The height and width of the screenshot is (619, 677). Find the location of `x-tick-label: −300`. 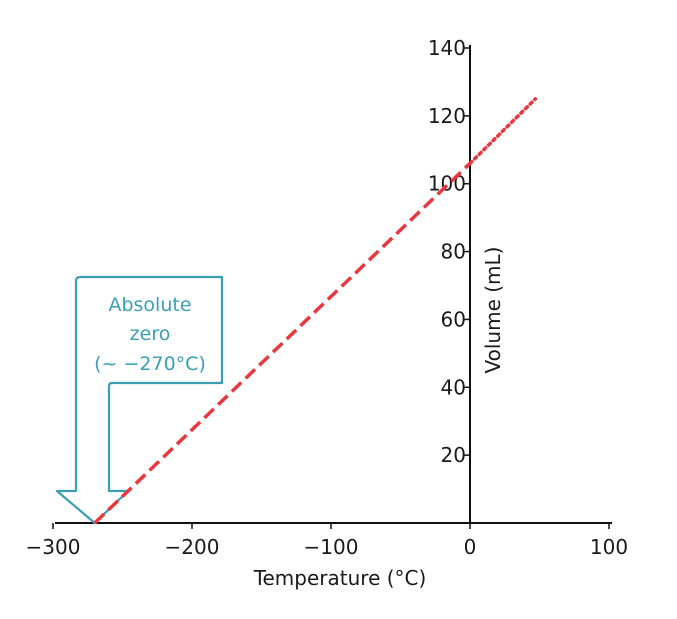

x-tick-label: −300 is located at coordinates (53, 547).